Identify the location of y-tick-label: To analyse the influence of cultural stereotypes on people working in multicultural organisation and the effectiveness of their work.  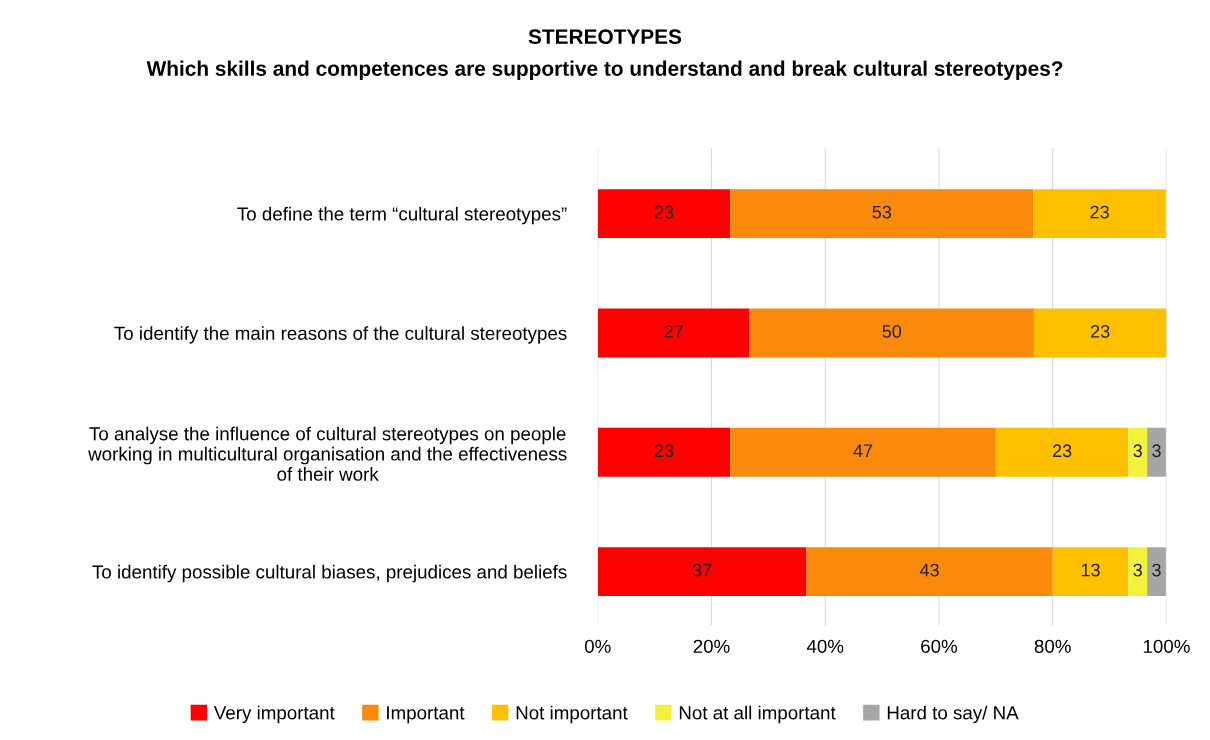
(327, 453).